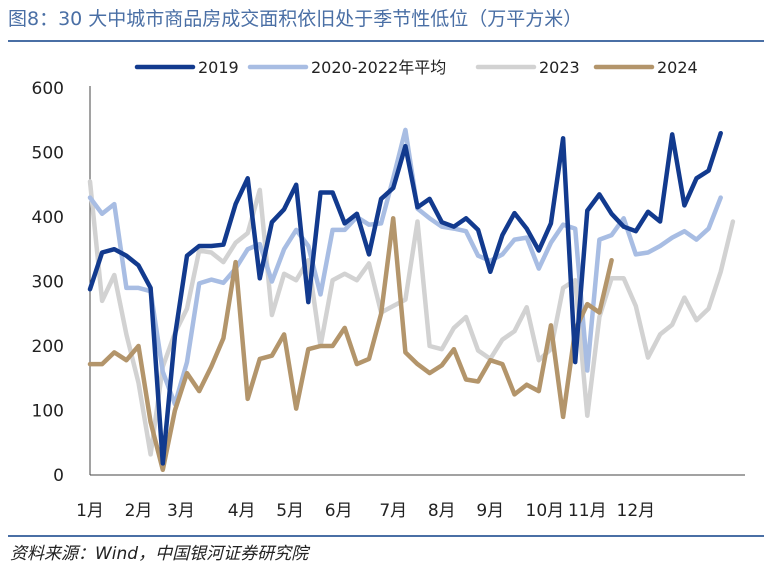 Image resolution: width=774 pixels, height=573 pixels. What do you see at coordinates (587, 511) in the screenshot?
I see `x-tick-label: 11月` at bounding box center [587, 511].